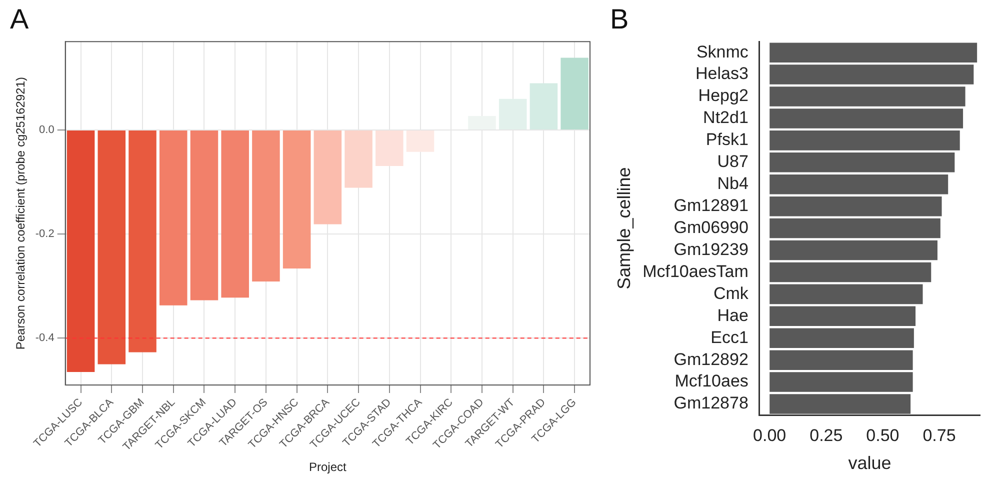  I want to click on y-tick-label: Cmk, so click(731, 293).